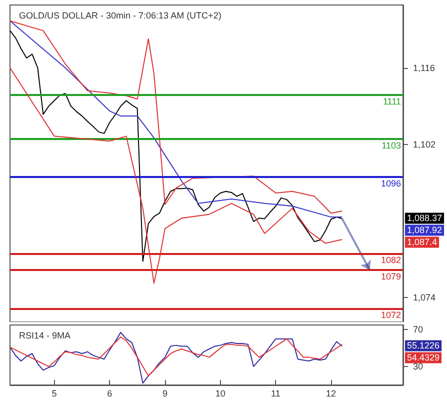  What do you see at coordinates (390, 315) in the screenshot?
I see `ref-line-label: 1072` at bounding box center [390, 315].